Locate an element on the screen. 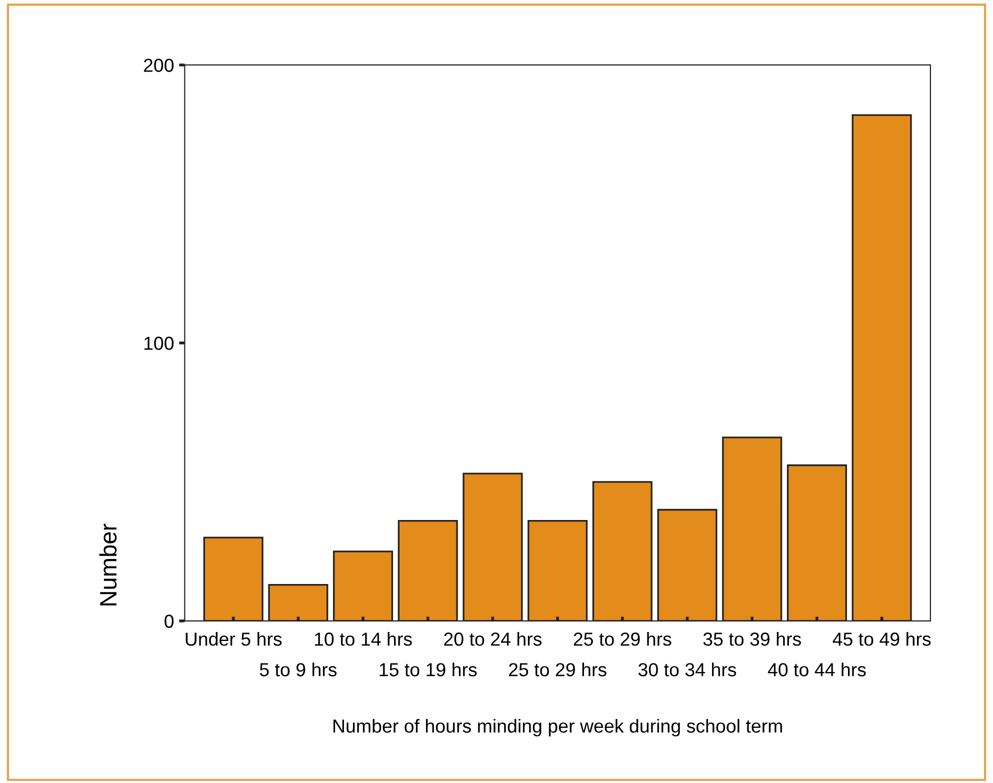 This screenshot has height=783, width=993. x-tick-label: 40 to 44 hrs is located at coordinates (817, 669).